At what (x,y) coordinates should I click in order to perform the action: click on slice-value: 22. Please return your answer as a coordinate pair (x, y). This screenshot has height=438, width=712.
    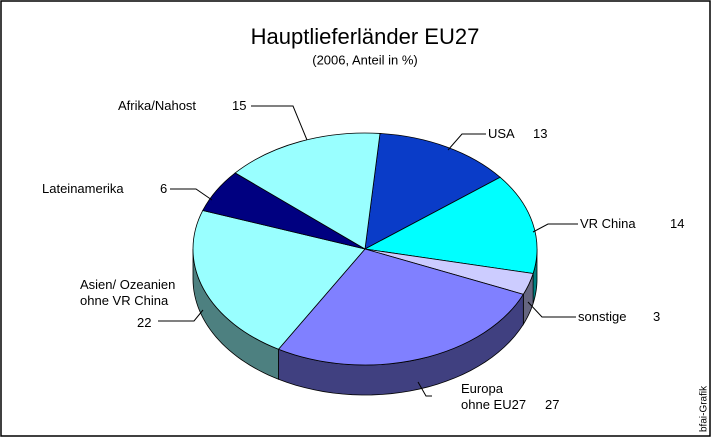
    Looking at the image, I should click on (144, 322).